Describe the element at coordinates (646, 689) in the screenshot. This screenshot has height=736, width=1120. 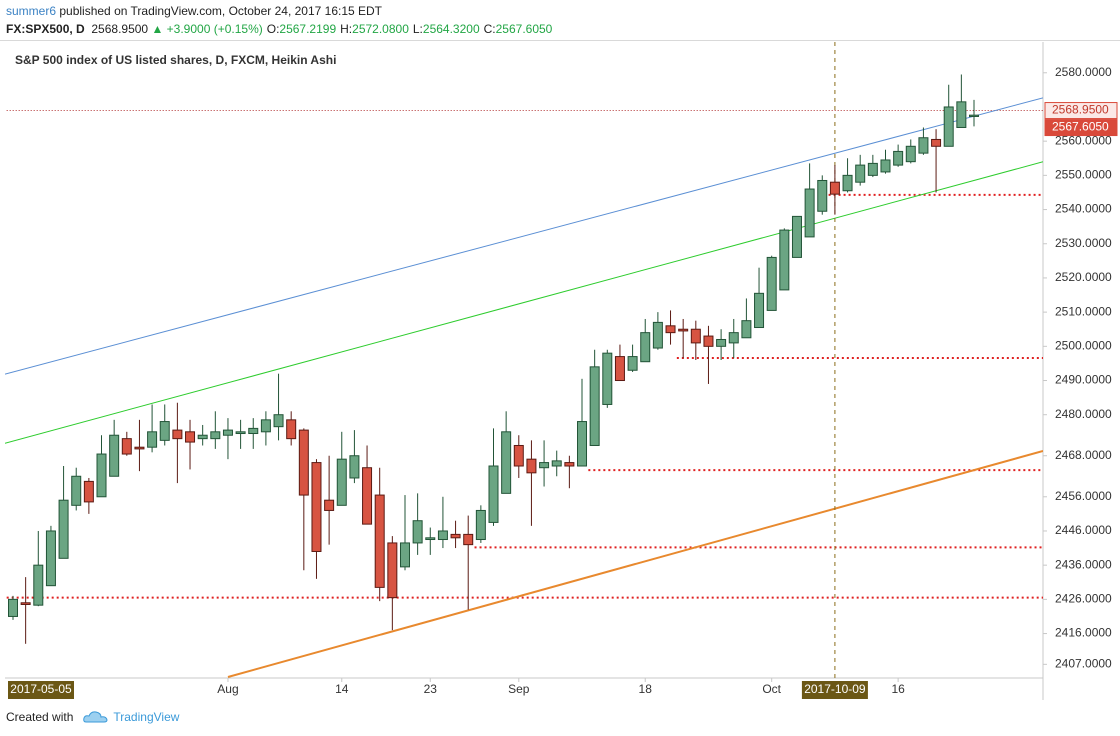
I see `x-tick-label: 18` at that location.